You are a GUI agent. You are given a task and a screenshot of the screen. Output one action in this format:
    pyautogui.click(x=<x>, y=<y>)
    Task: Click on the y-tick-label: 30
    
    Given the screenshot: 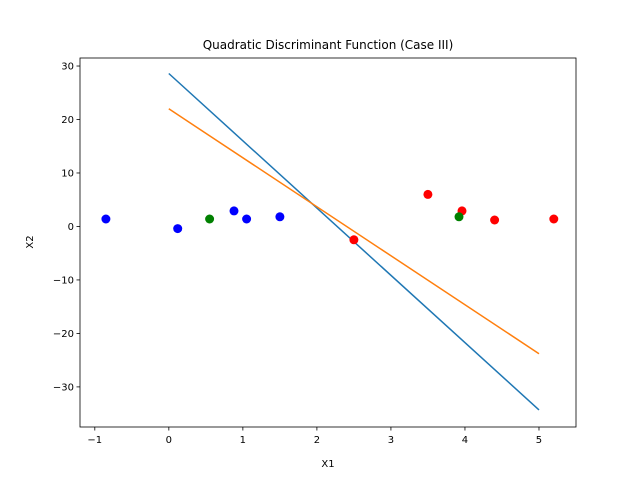 What is the action you would take?
    pyautogui.click(x=67, y=67)
    